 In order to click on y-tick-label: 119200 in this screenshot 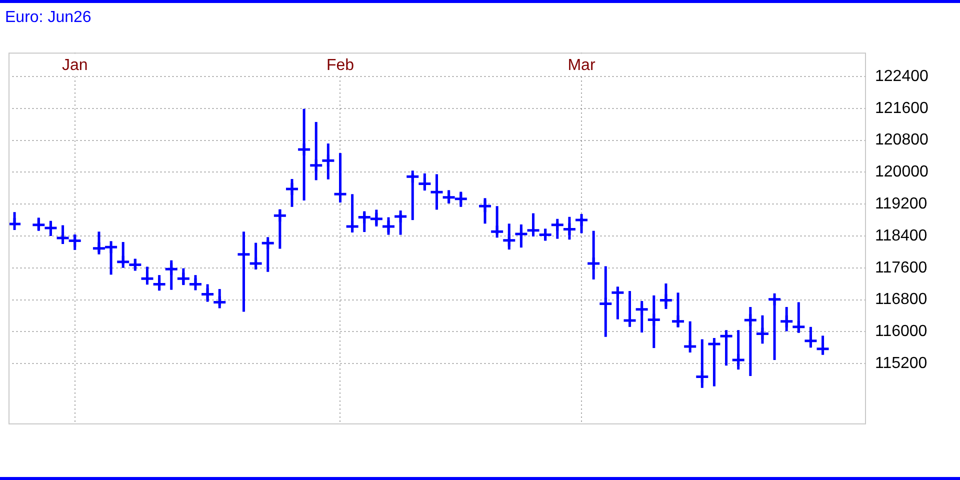, I will do `click(901, 204)`.